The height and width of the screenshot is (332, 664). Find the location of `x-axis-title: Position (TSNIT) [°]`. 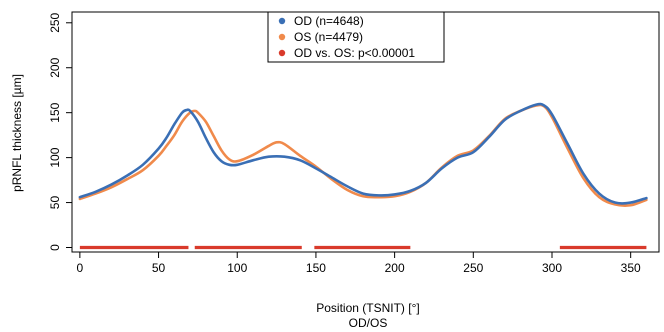

x-axis-title: Position (TSNIT) [°] is located at coordinates (367, 308).